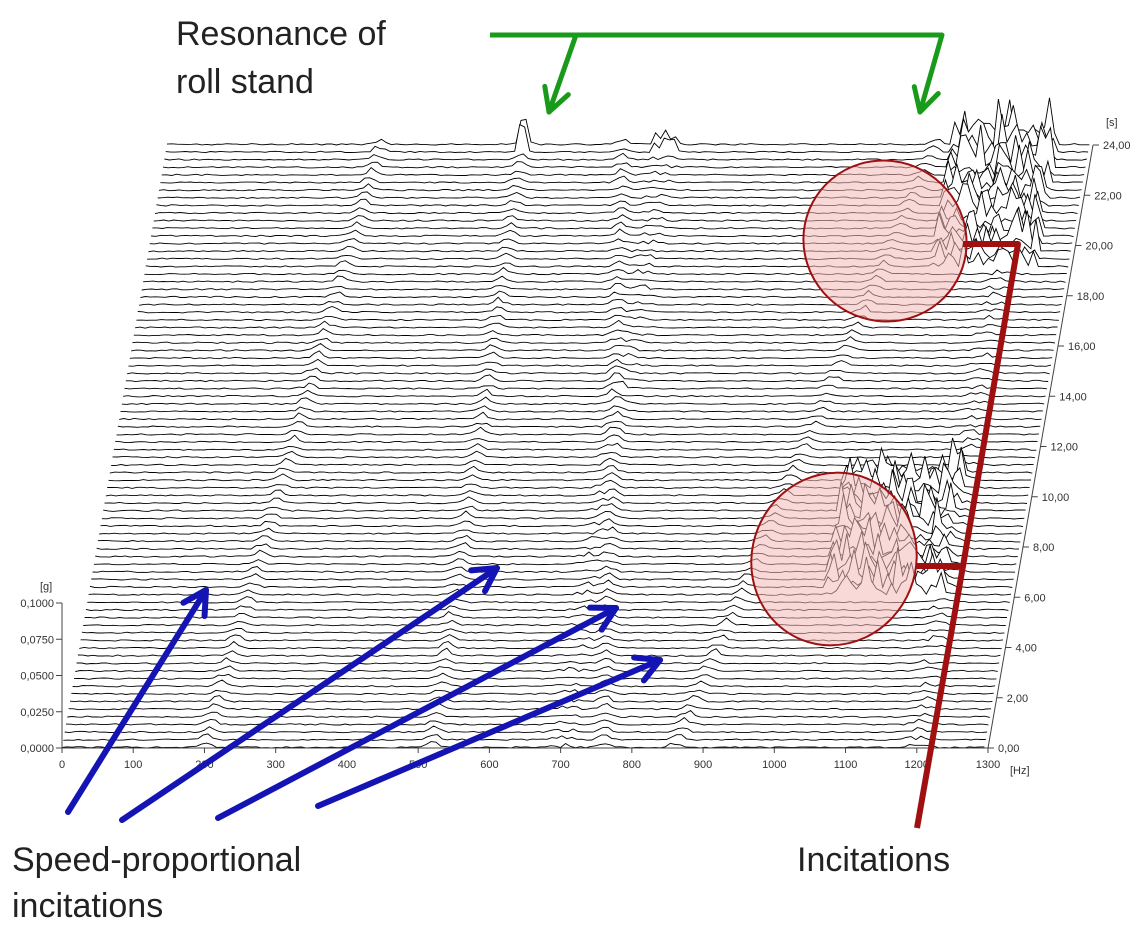  I want to click on x-tick-label: 100, so click(133, 765).